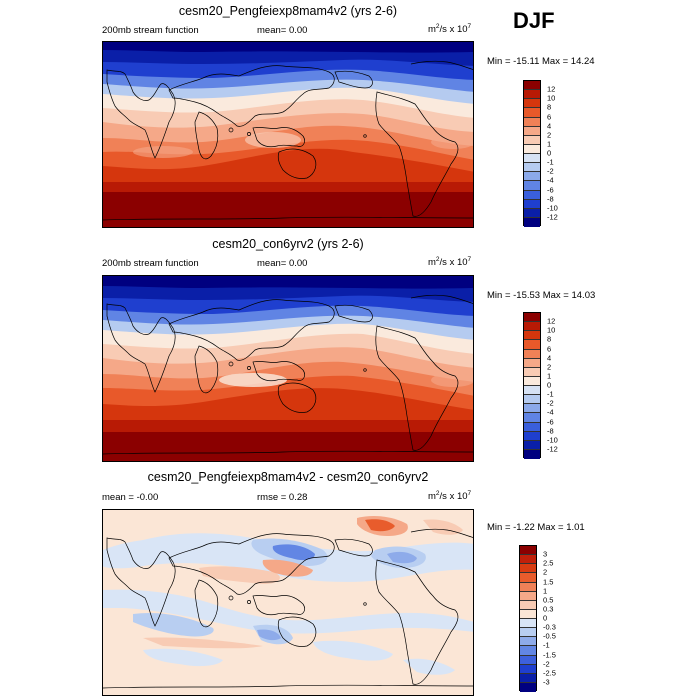 Image resolution: width=700 pixels, height=700 pixels. Describe the element at coordinates (288, 11) in the screenshot. I see `panel-1-title: cesm20_Pengfeiexp8mam4v2 (yrs 2-6)` at that location.